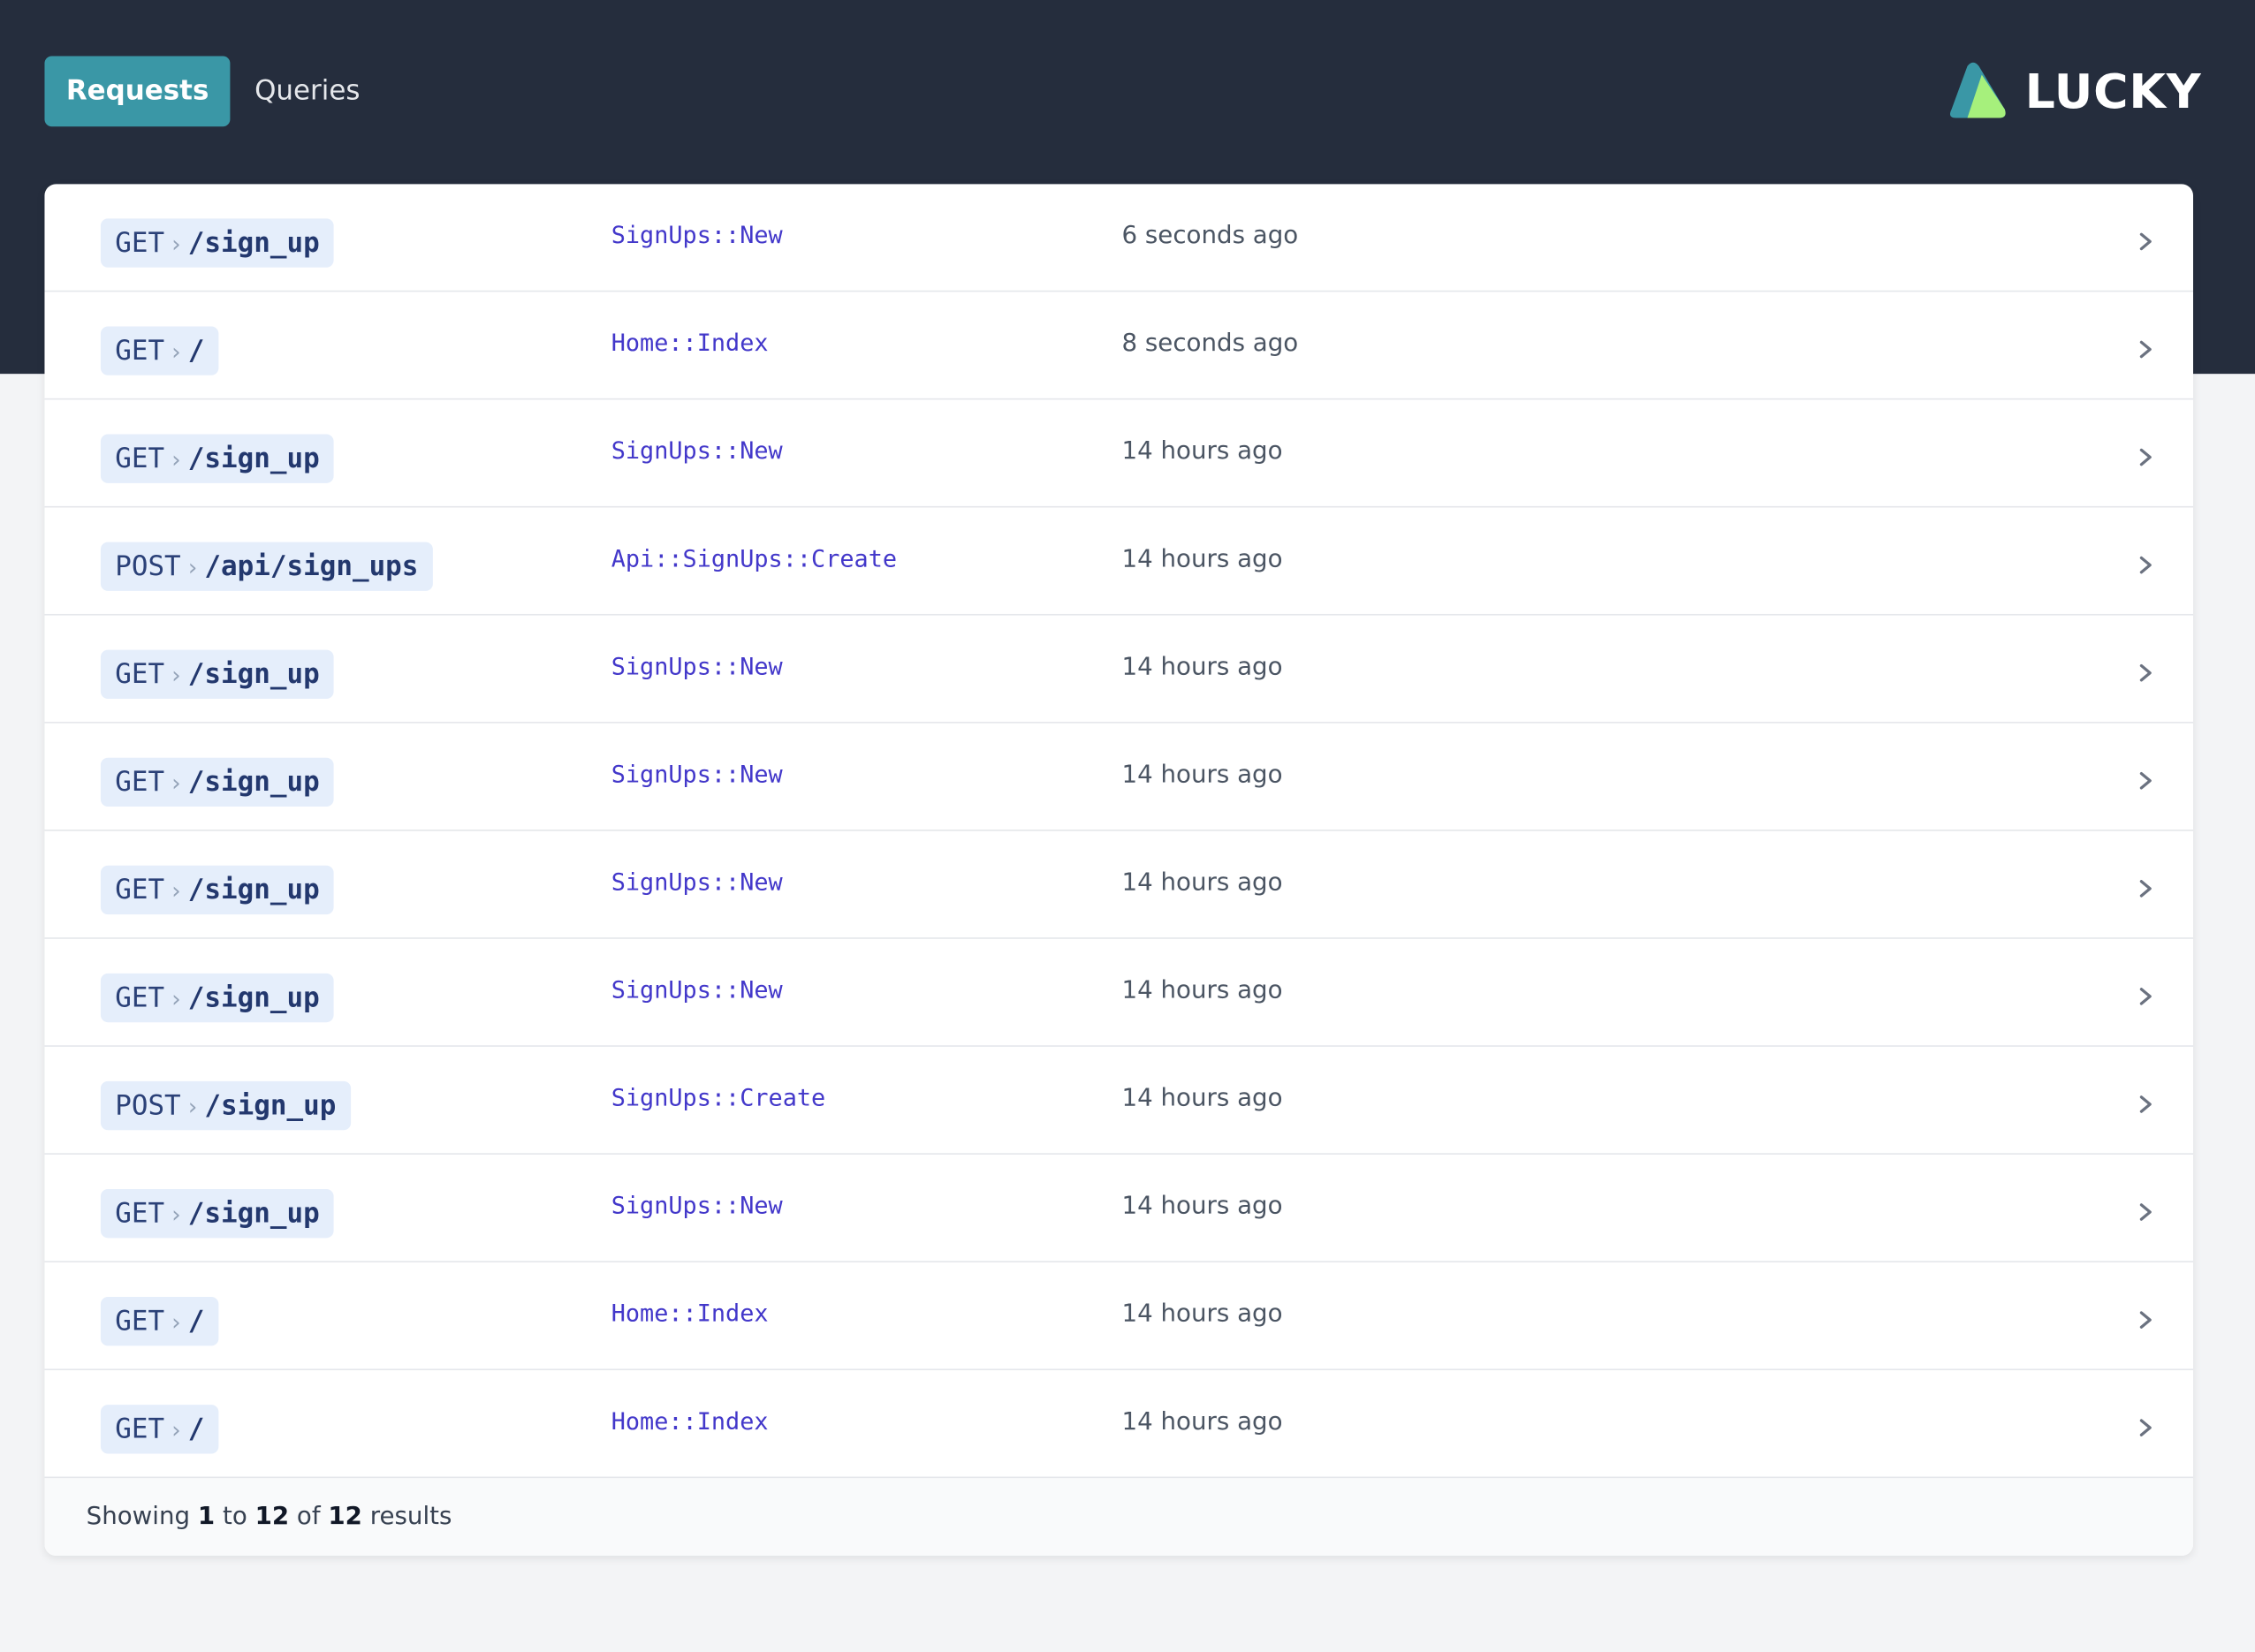  Describe the element at coordinates (1119, 1101) in the screenshot. I see `request-row: POST ›/sign_up SignUps::Create 14 hours ago` at that location.